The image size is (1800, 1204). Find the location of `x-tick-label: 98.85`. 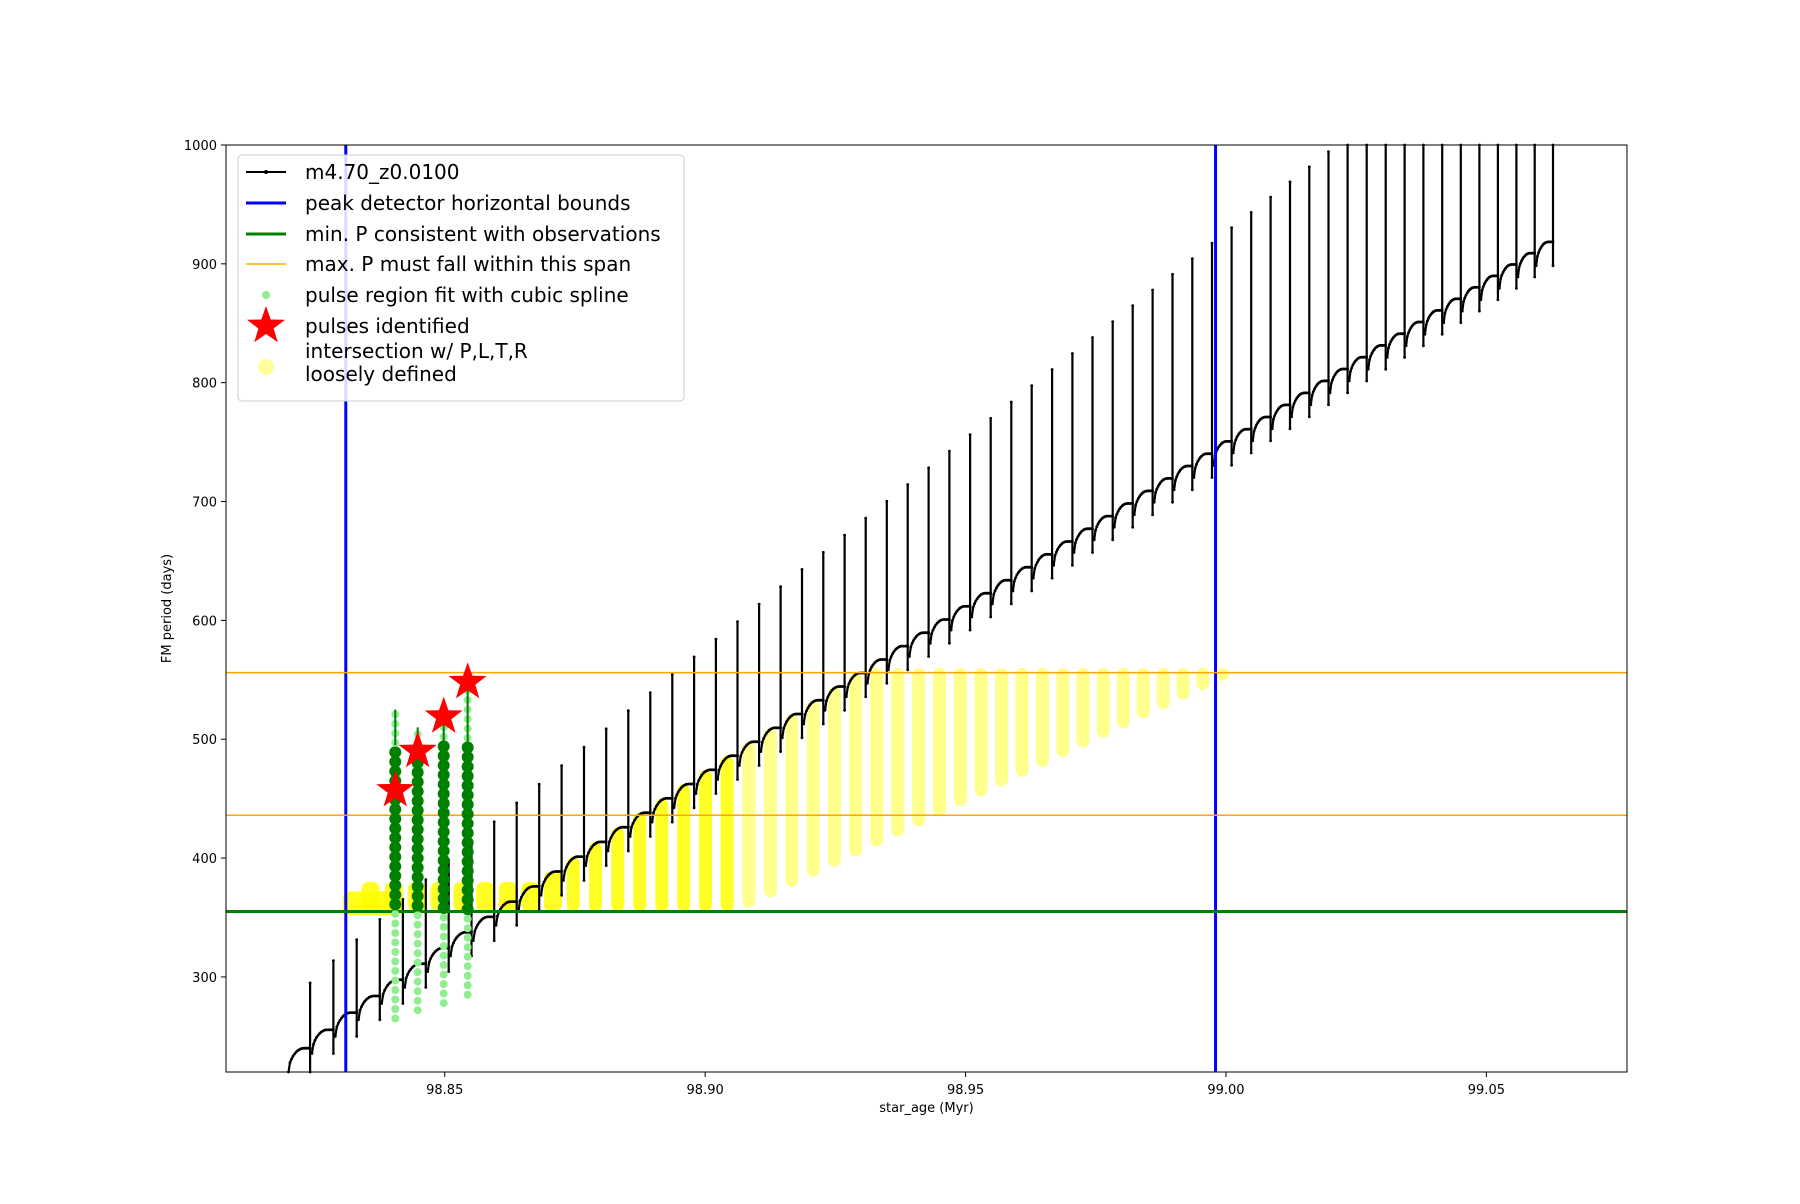

x-tick-label: 98.85 is located at coordinates (444, 1090).